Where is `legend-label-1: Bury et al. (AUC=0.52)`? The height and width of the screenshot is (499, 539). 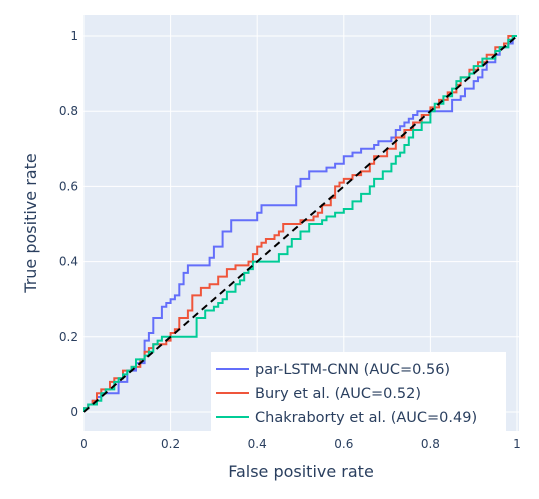 legend-label-1: Bury et al. (AUC=0.52) is located at coordinates (338, 394).